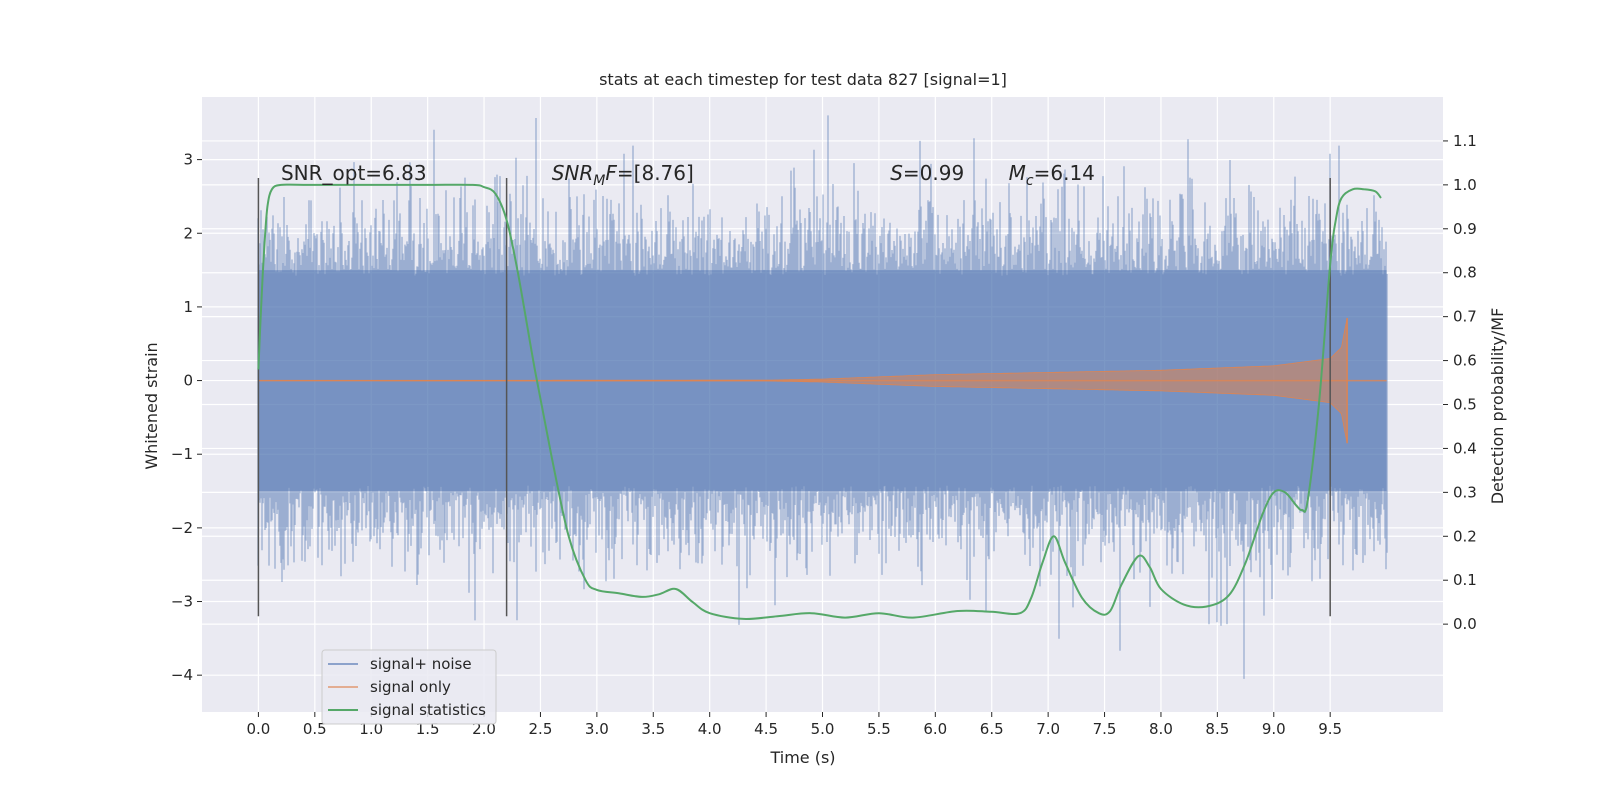 The image size is (1600, 800). Describe the element at coordinates (1465, 624) in the screenshot. I see `right-tick-label: 0.0` at that location.